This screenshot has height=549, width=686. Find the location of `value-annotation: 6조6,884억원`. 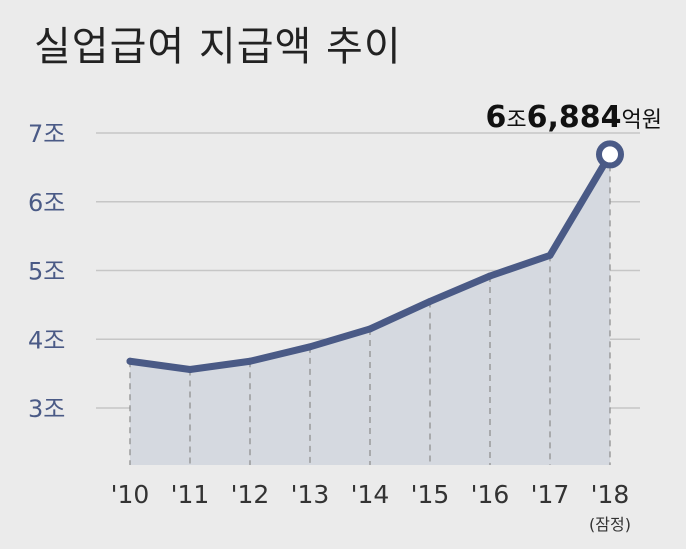

value-annotation: 6조6,884억원 is located at coordinates (573, 117).